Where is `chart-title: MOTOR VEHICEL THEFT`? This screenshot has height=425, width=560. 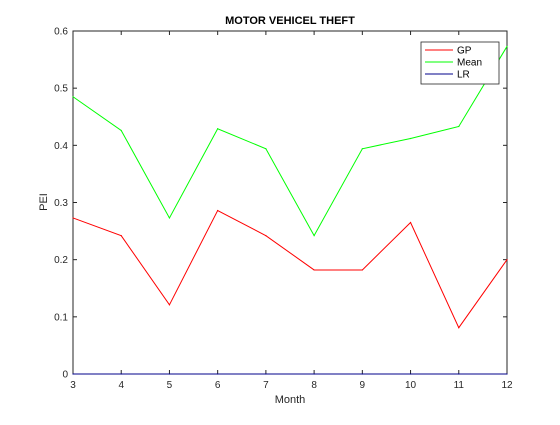 chart-title: MOTOR VEHICEL THEFT is located at coordinates (290, 21).